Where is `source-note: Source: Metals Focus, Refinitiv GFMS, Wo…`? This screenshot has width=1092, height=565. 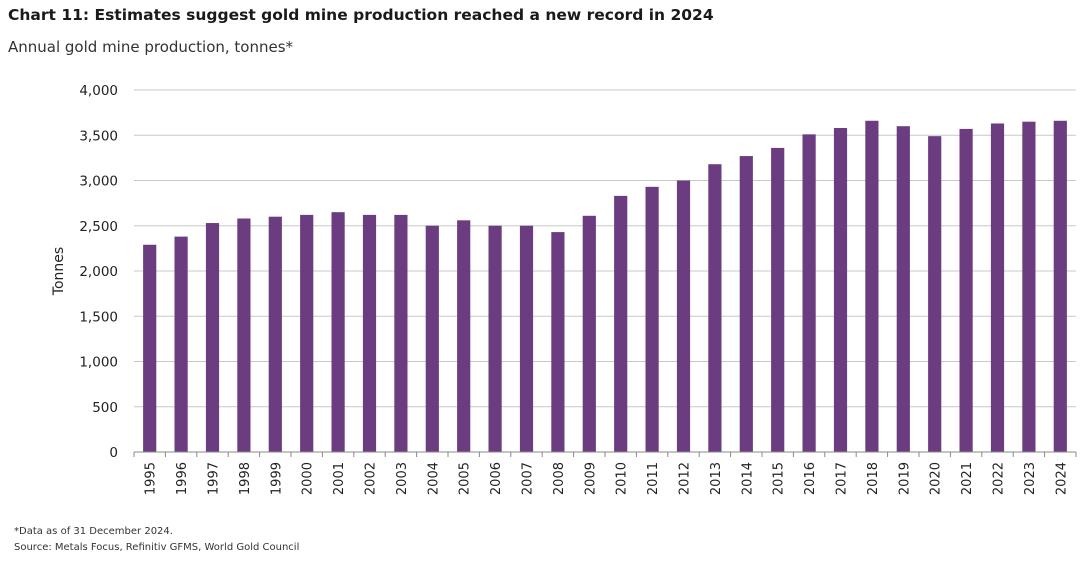
source-note: Source: Metals Focus, Refinitiv GFMS, Wo… is located at coordinates (157, 547).